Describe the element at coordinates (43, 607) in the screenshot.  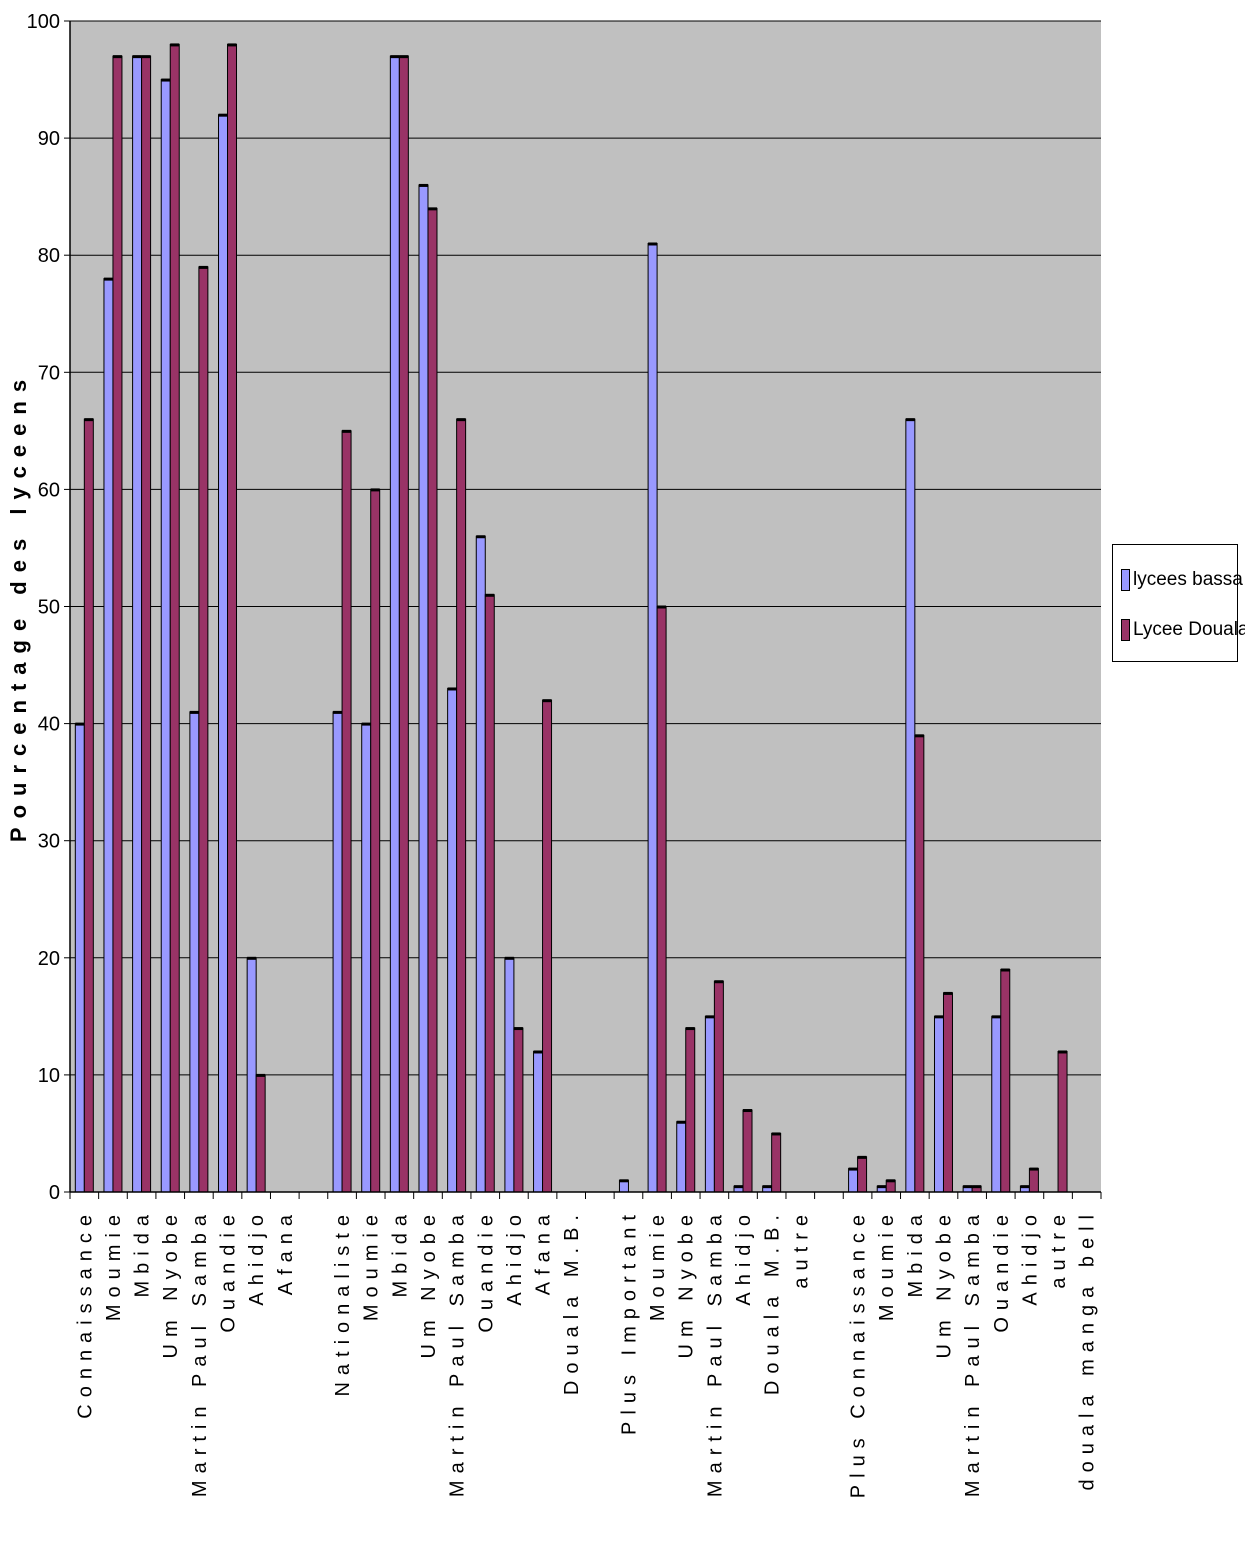
I see `y-tick-labels: 0 10 20 30 40 50 60 70 80 90 100` at that location.